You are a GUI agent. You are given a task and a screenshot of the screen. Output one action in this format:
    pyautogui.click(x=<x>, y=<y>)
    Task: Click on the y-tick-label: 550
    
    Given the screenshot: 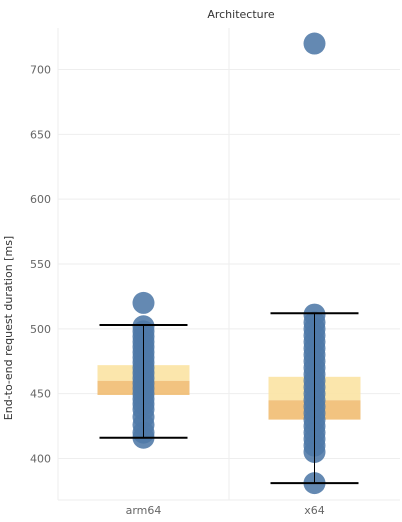 What is the action you would take?
    pyautogui.click(x=40, y=264)
    